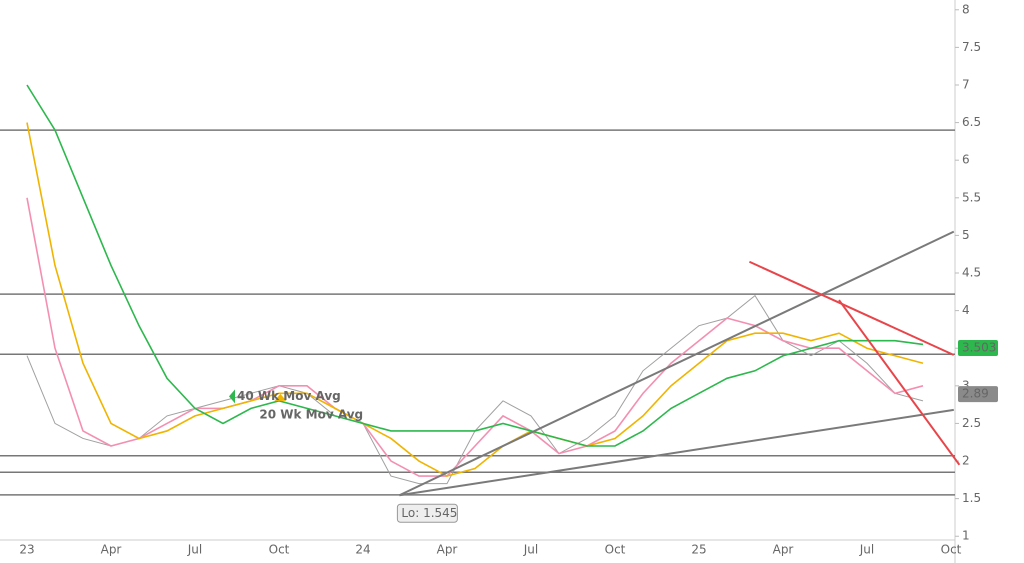 The width and height of the screenshot is (1024, 563). I want to click on annotation-text: Lo: 1.545, so click(429, 513).